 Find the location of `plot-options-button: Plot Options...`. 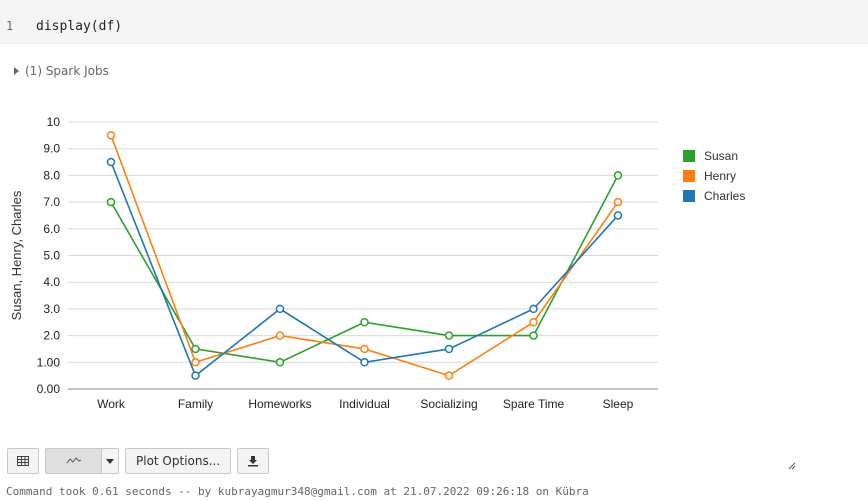

plot-options-button: Plot Options... is located at coordinates (178, 461).